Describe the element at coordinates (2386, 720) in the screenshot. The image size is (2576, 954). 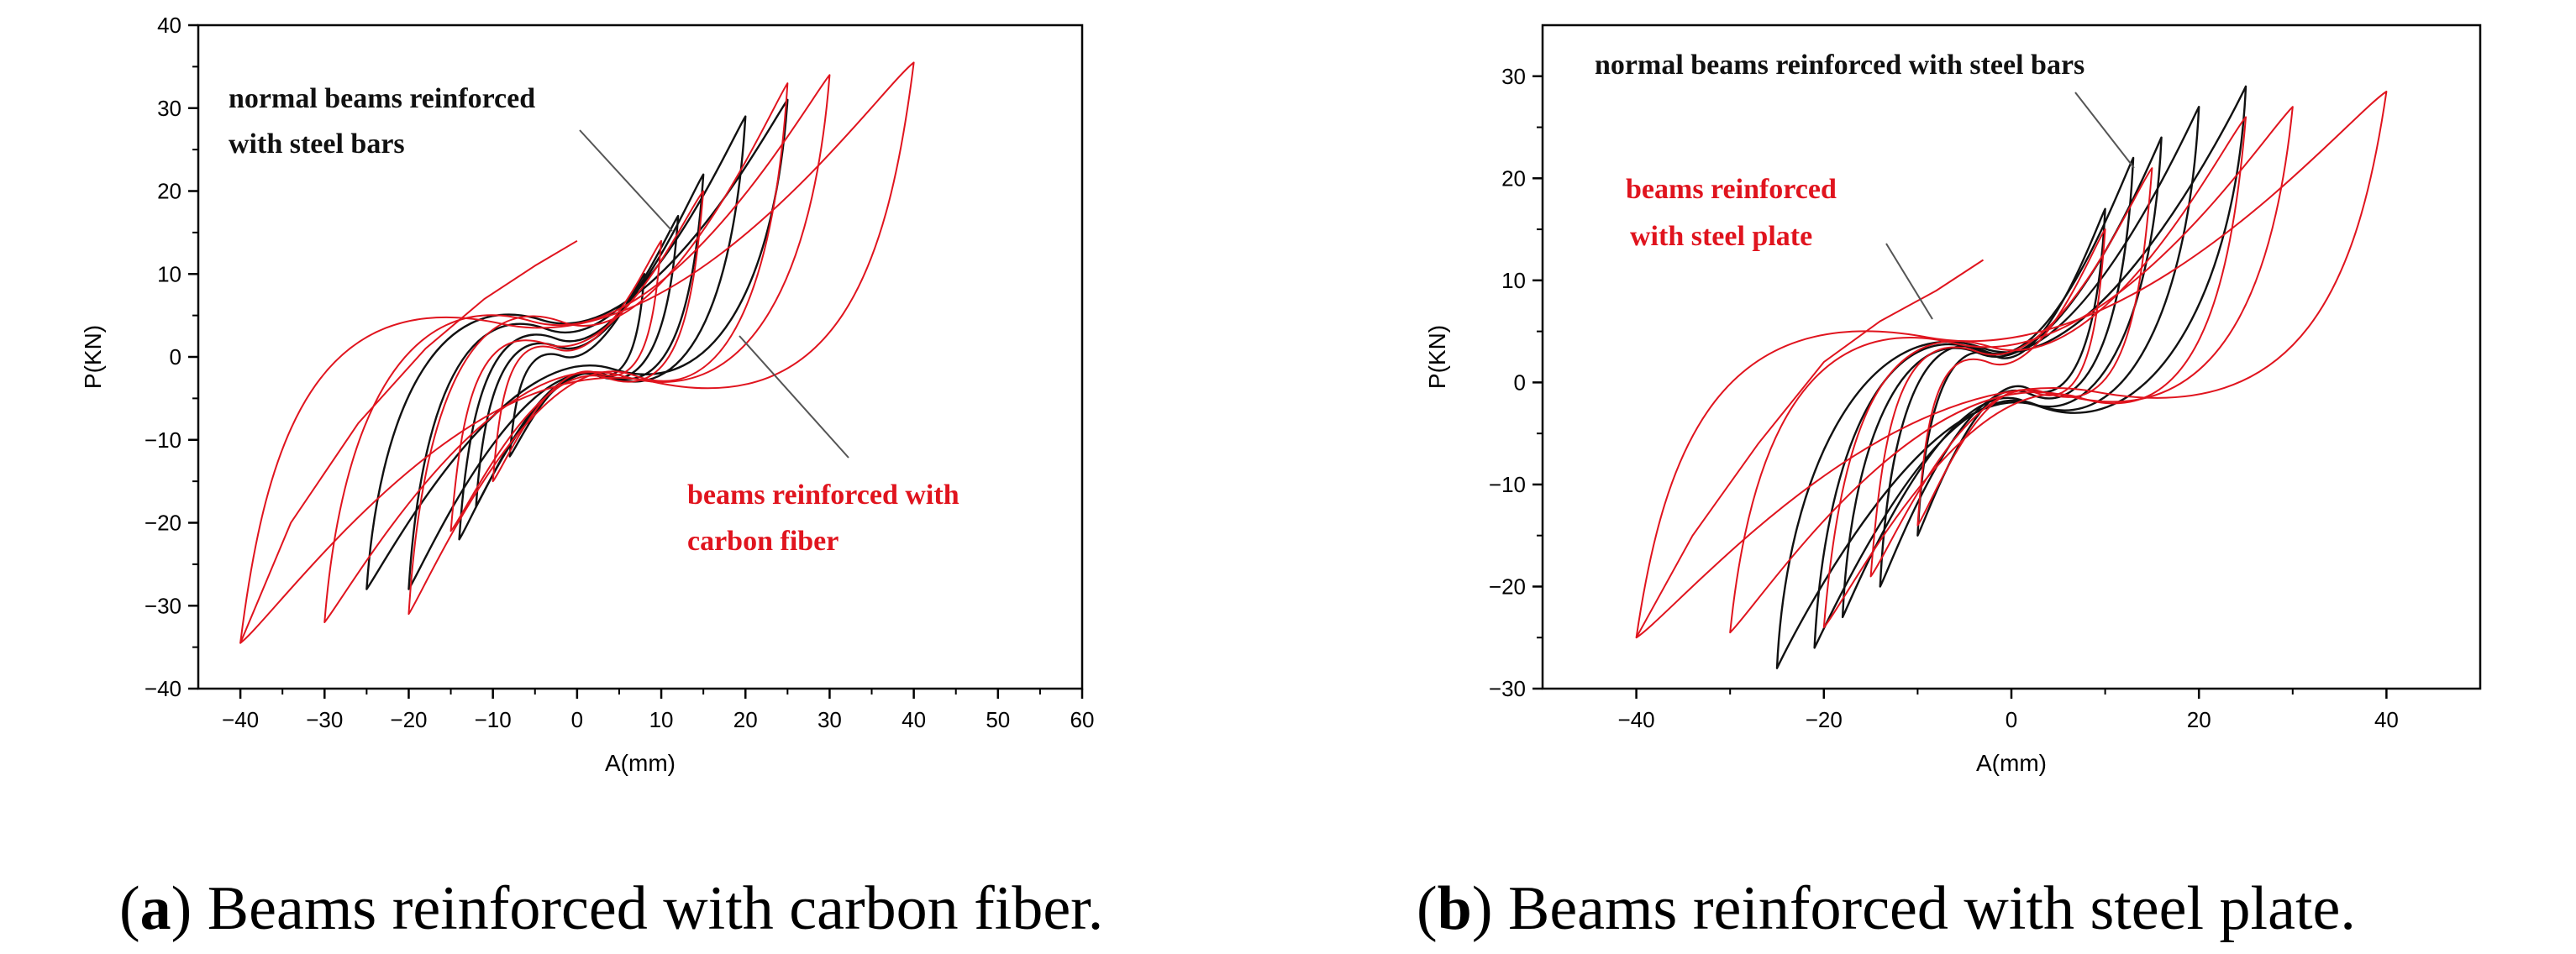
I see `x-tick-label-b-4: 40` at that location.